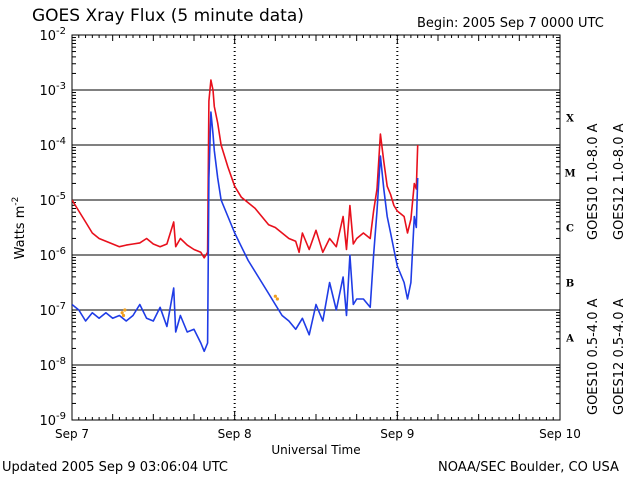  I want to click on x-tick-label: Sep 9, so click(397, 434).